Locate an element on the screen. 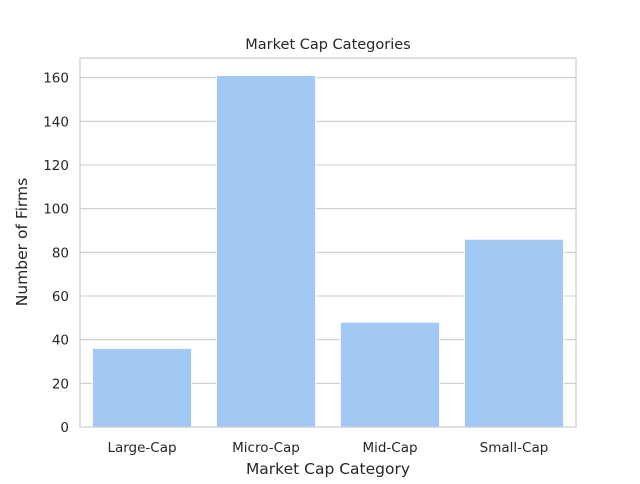  y-tick-label: 160 is located at coordinates (56, 79).